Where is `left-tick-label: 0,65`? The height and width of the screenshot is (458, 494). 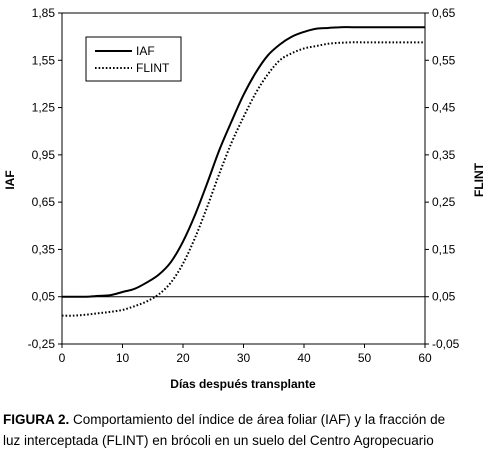
left-tick-label: 0,65 is located at coordinates (44, 202).